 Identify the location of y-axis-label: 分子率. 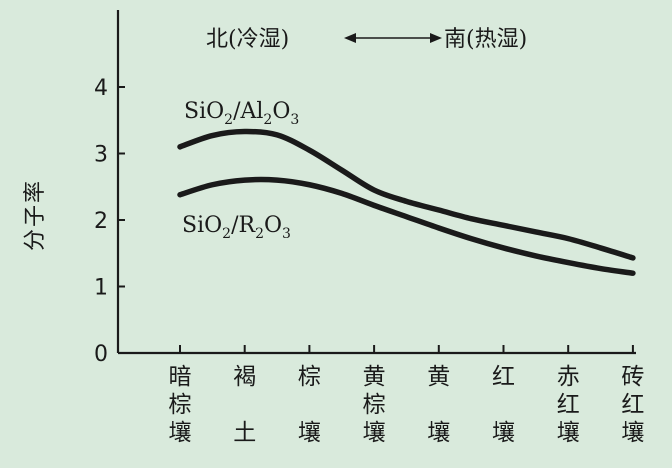
(35, 216).